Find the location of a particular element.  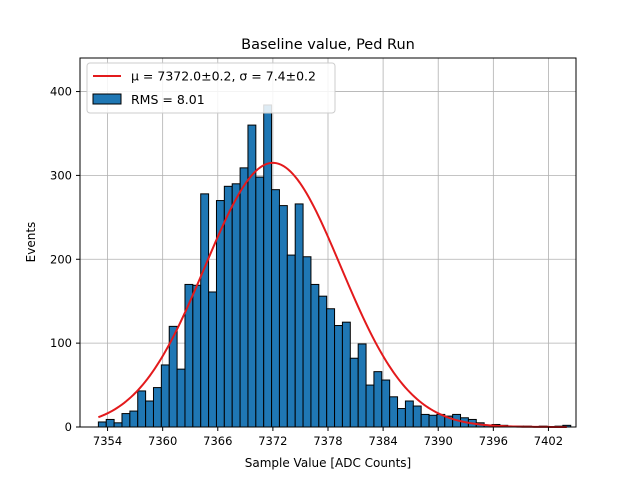

y-tick-label: 400 is located at coordinates (61, 92).